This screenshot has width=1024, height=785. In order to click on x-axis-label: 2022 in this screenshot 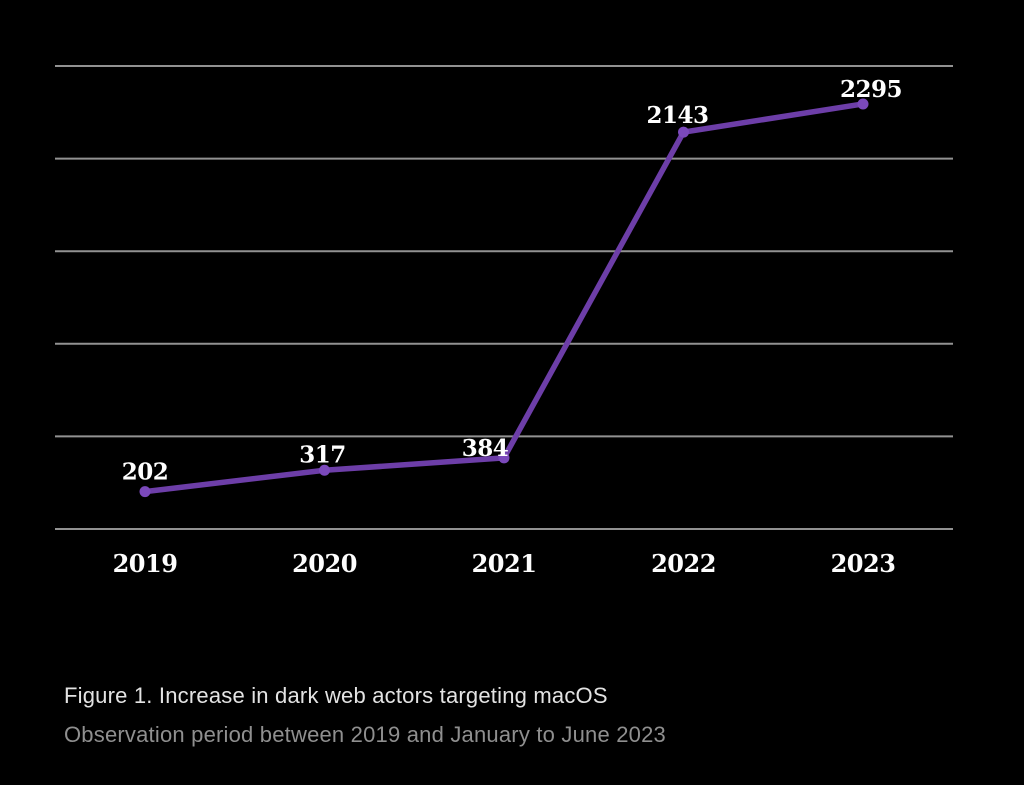, I will do `click(683, 563)`.